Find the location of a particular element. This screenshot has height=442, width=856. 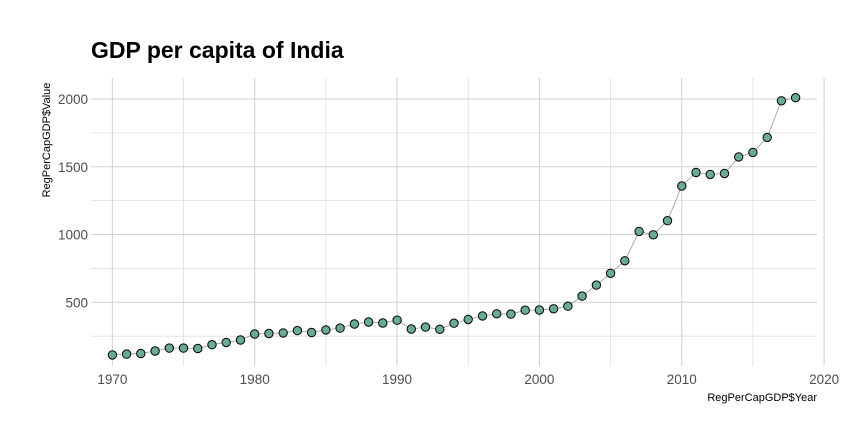

data-point-2018 is located at coordinates (795, 98).